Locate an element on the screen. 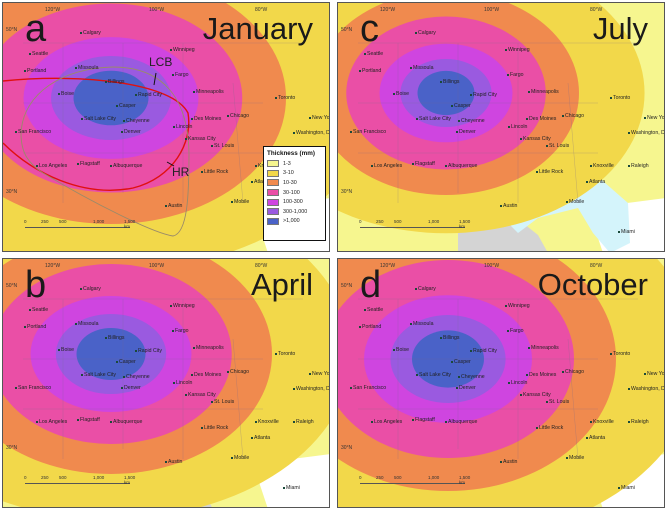 The height and width of the screenshot is (510, 665). legend-label: 100-300 is located at coordinates (293, 202).